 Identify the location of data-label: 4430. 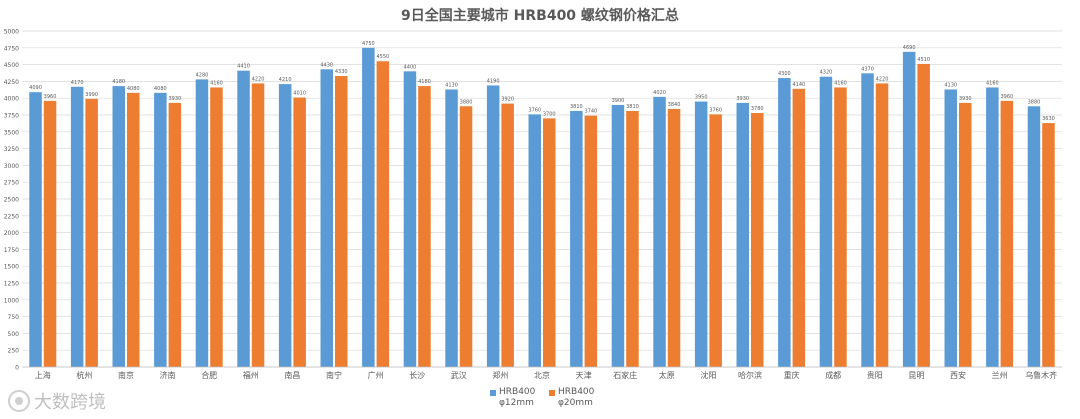
(326, 65).